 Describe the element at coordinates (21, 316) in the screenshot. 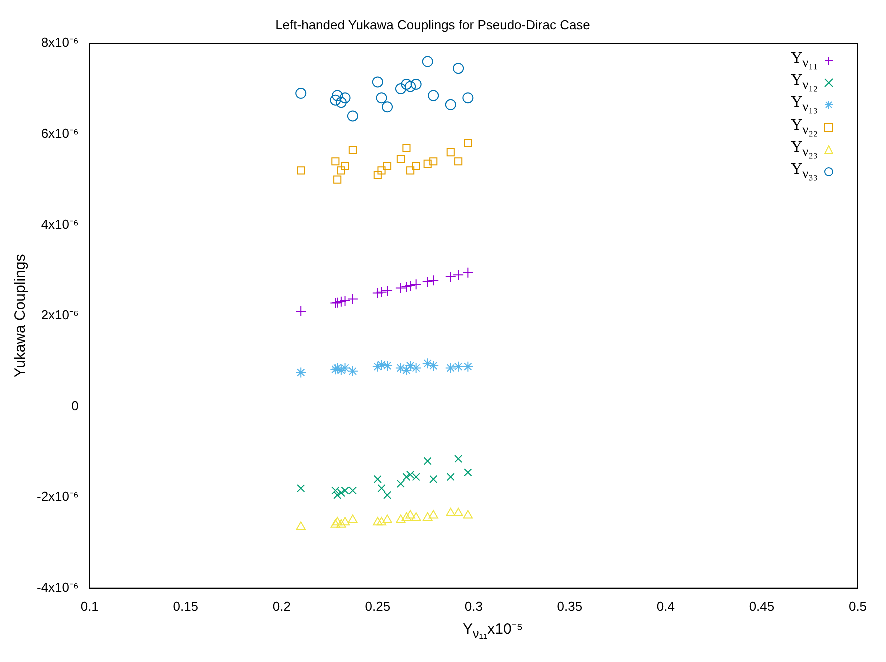

I see `y-axis-title: Yukawa Couplings` at that location.